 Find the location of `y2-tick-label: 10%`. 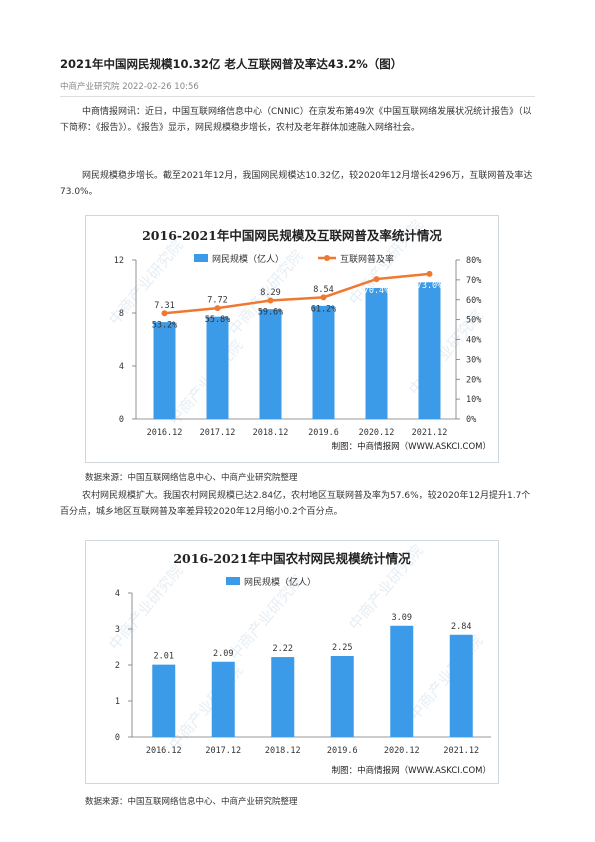

y2-tick-label: 10% is located at coordinates (473, 400).